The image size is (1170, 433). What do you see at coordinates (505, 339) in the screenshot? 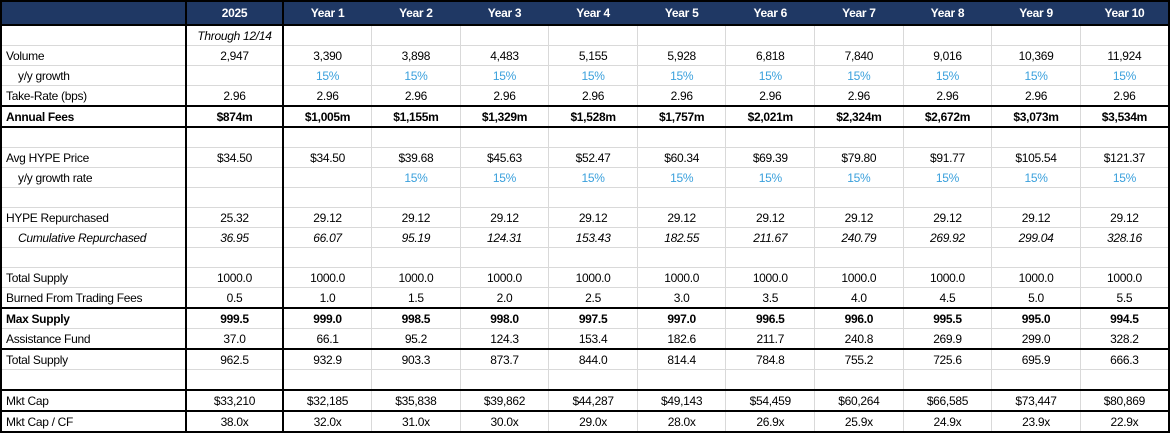
I see `cell: 124.3` at bounding box center [505, 339].